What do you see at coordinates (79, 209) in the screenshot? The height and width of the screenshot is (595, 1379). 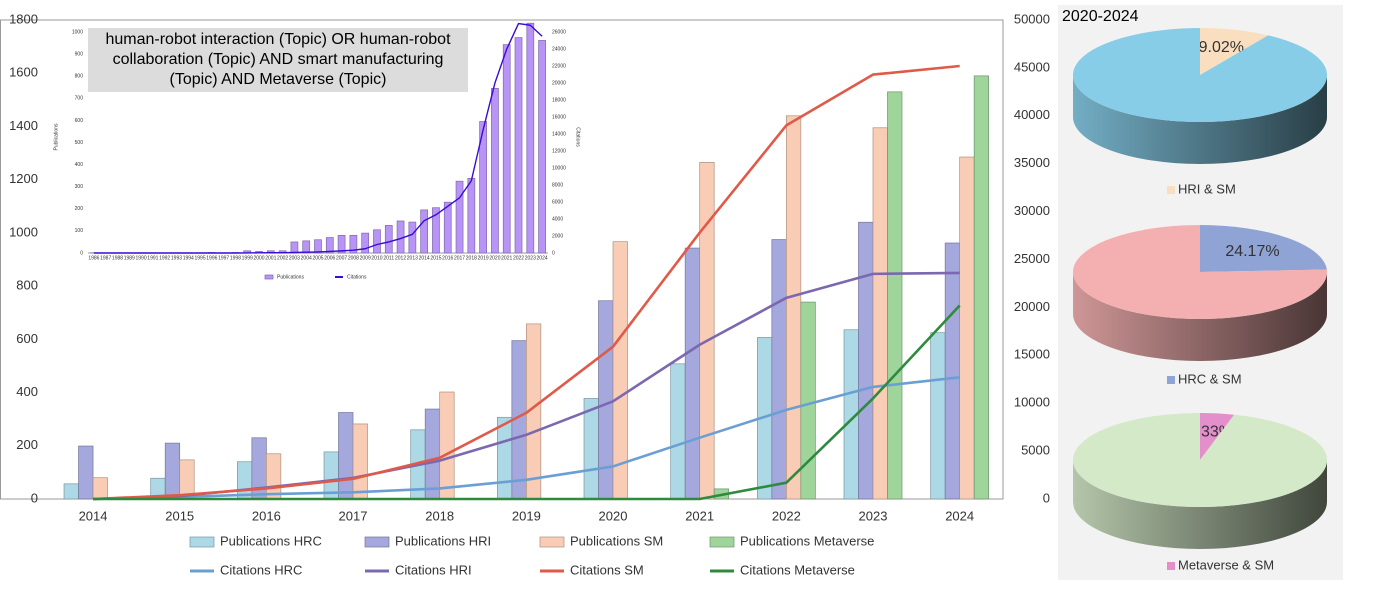 I see `y-tick-label: 200` at bounding box center [79, 209].